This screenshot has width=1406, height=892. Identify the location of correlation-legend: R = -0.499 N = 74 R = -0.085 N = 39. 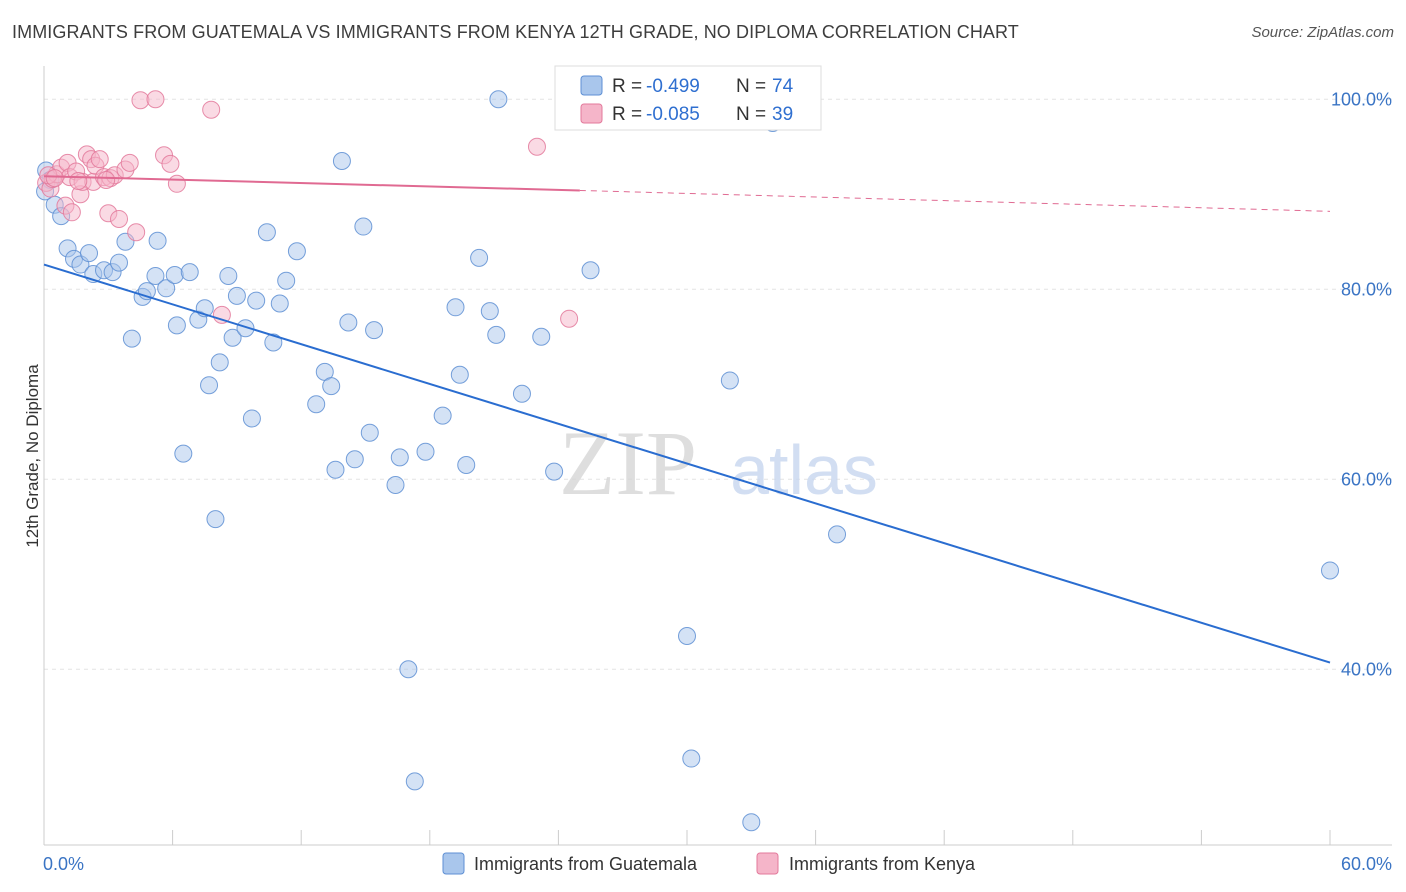
(688, 98).